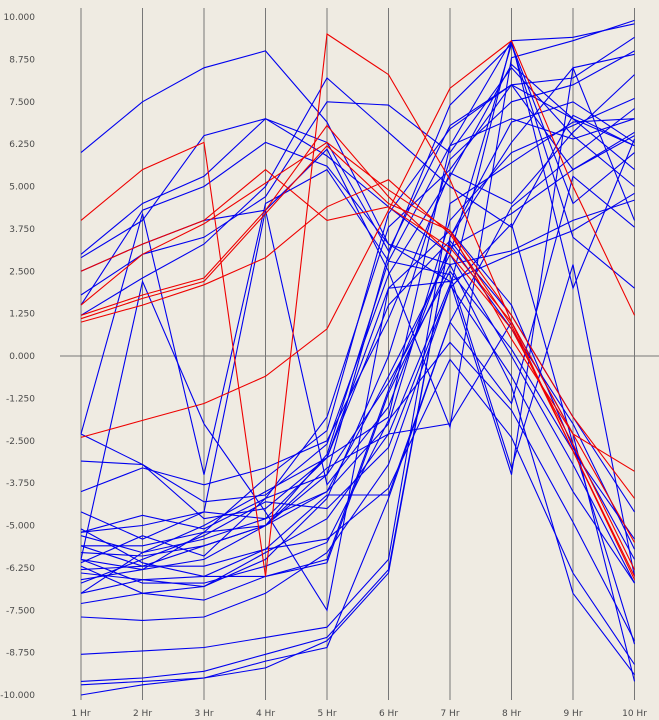 This screenshot has height=720, width=659. I want to click on y-tick-label: -8.750, so click(20, 654).